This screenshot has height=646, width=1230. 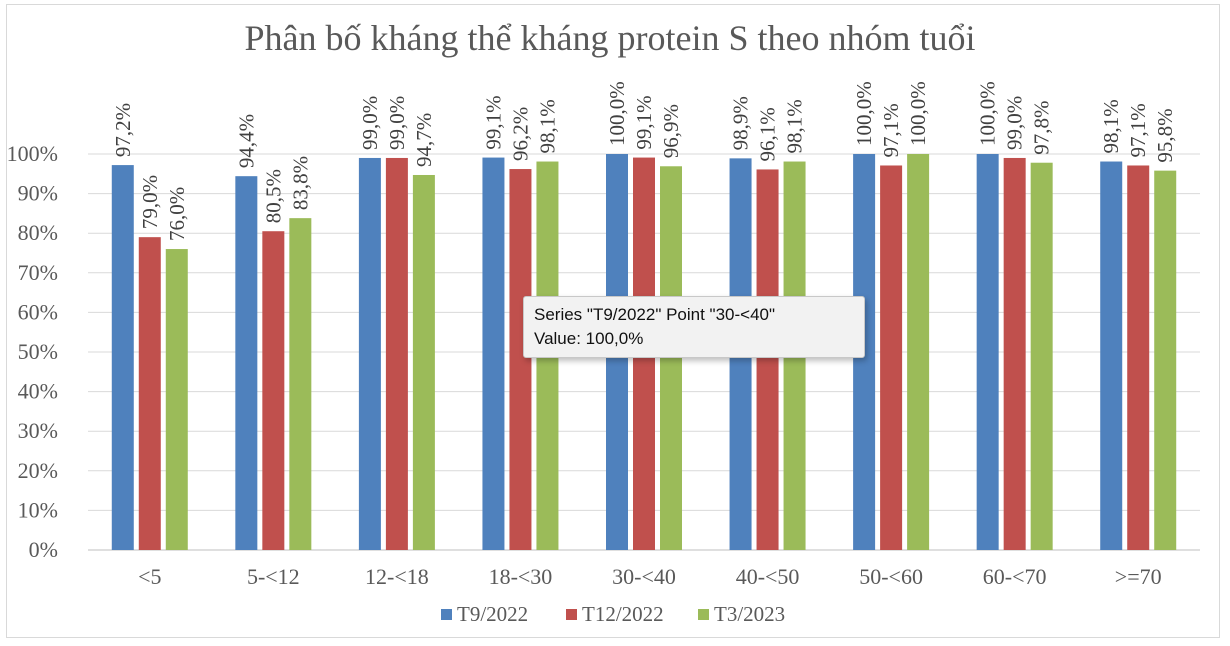 What do you see at coordinates (492, 614) in the screenshot?
I see `legend-label: T9/2022` at bounding box center [492, 614].